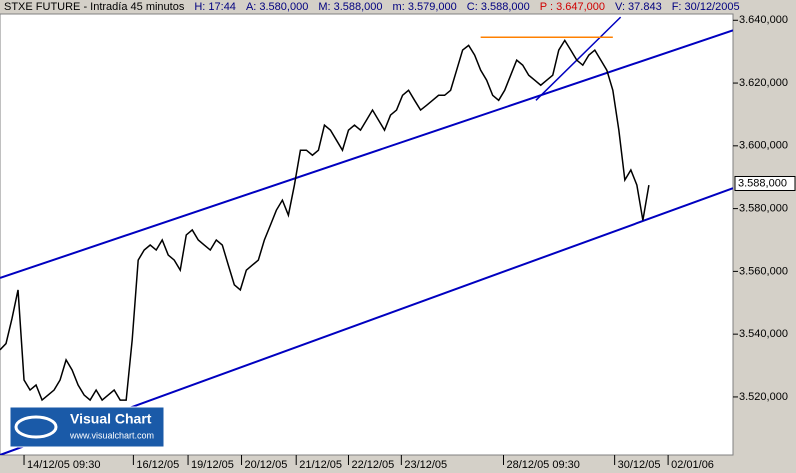 This screenshot has height=473, width=796. What do you see at coordinates (692, 465) in the screenshot?
I see `x-tick-label: 02/01/06` at bounding box center [692, 465].